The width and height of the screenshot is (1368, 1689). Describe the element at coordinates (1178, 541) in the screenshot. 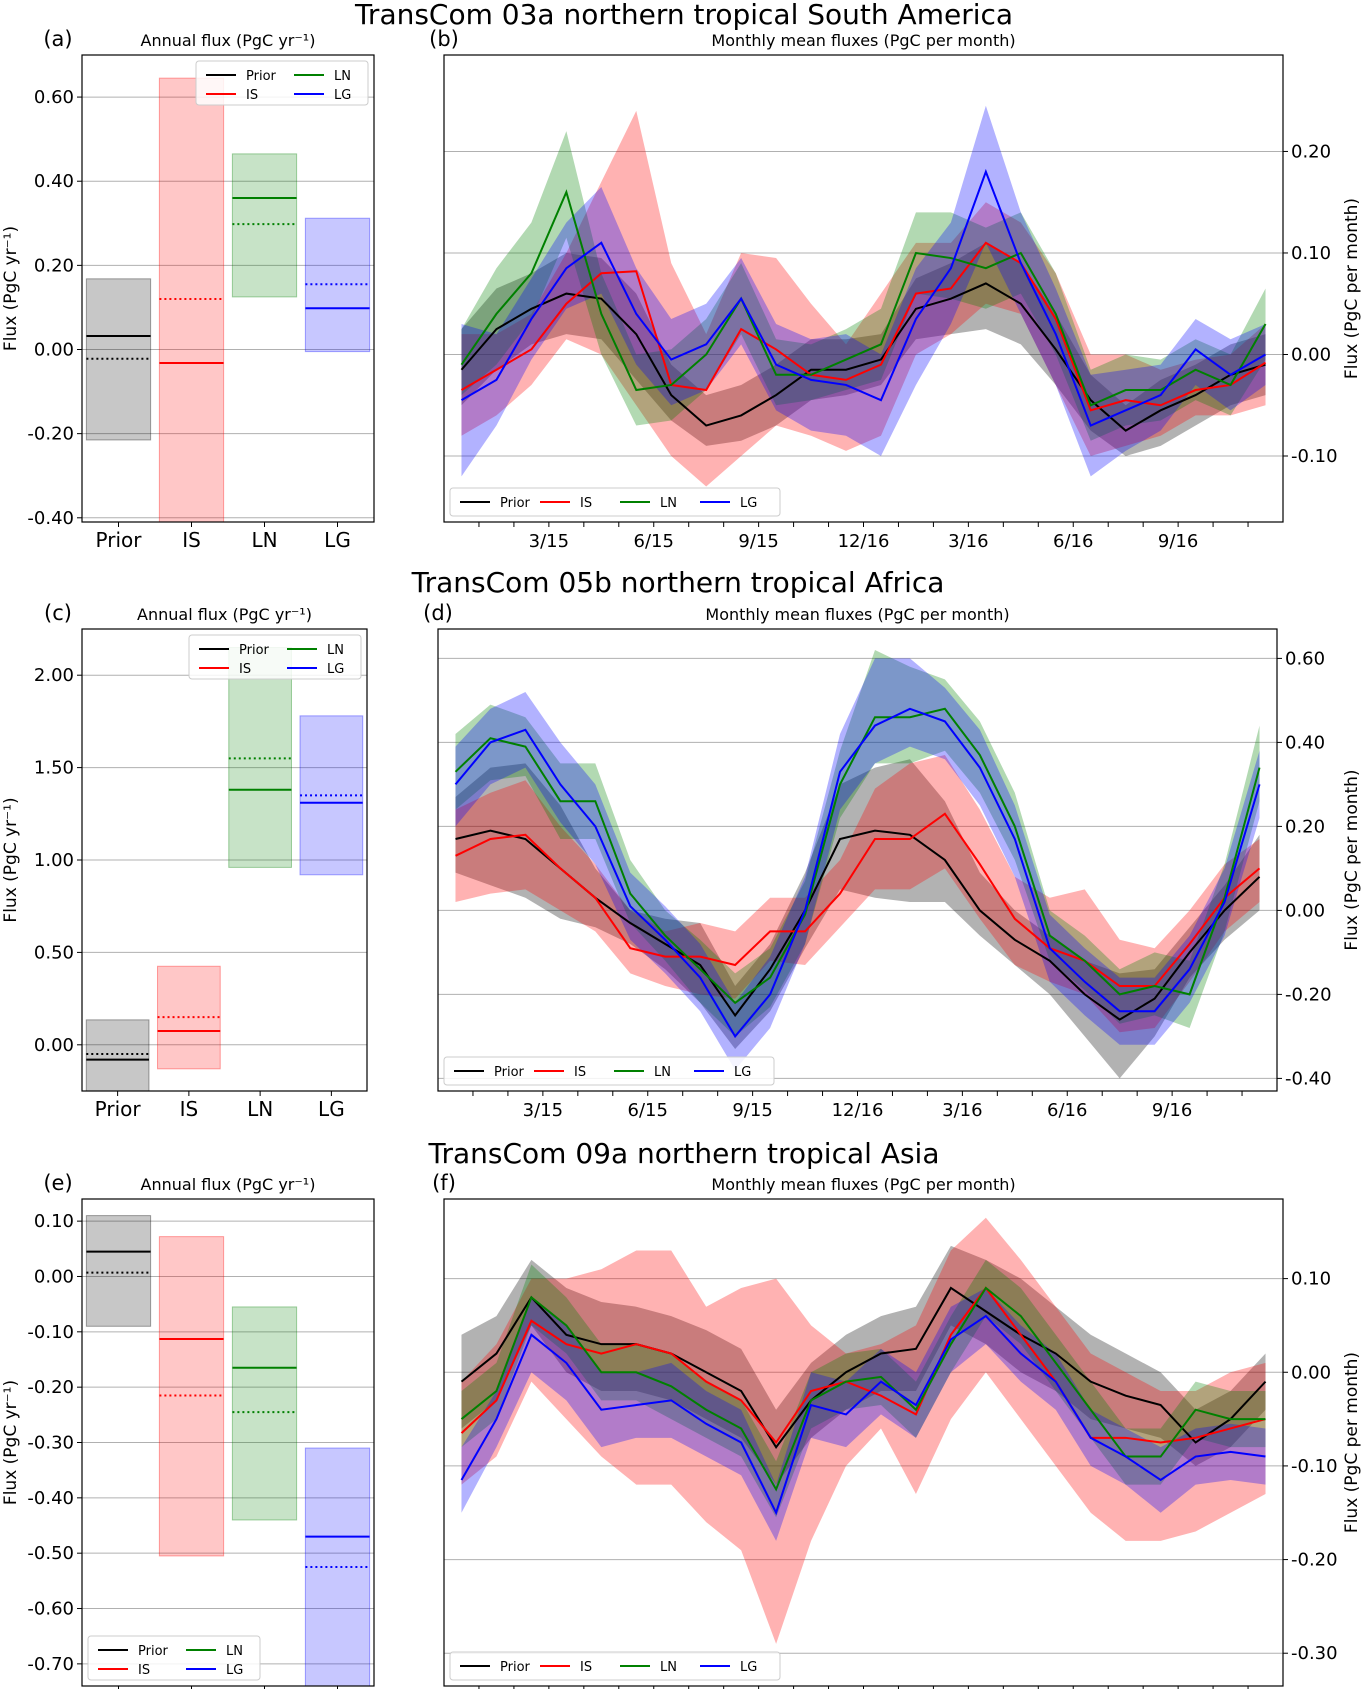

I see `x-tick-label: 9/16` at that location.